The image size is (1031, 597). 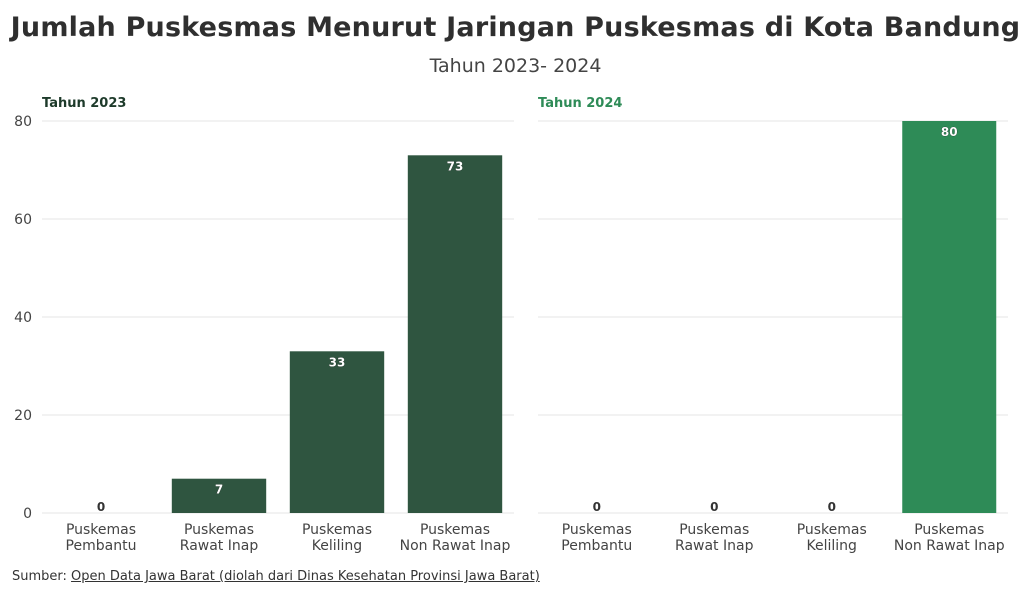 I want to click on bar-value-label: 80, so click(x=949, y=132).